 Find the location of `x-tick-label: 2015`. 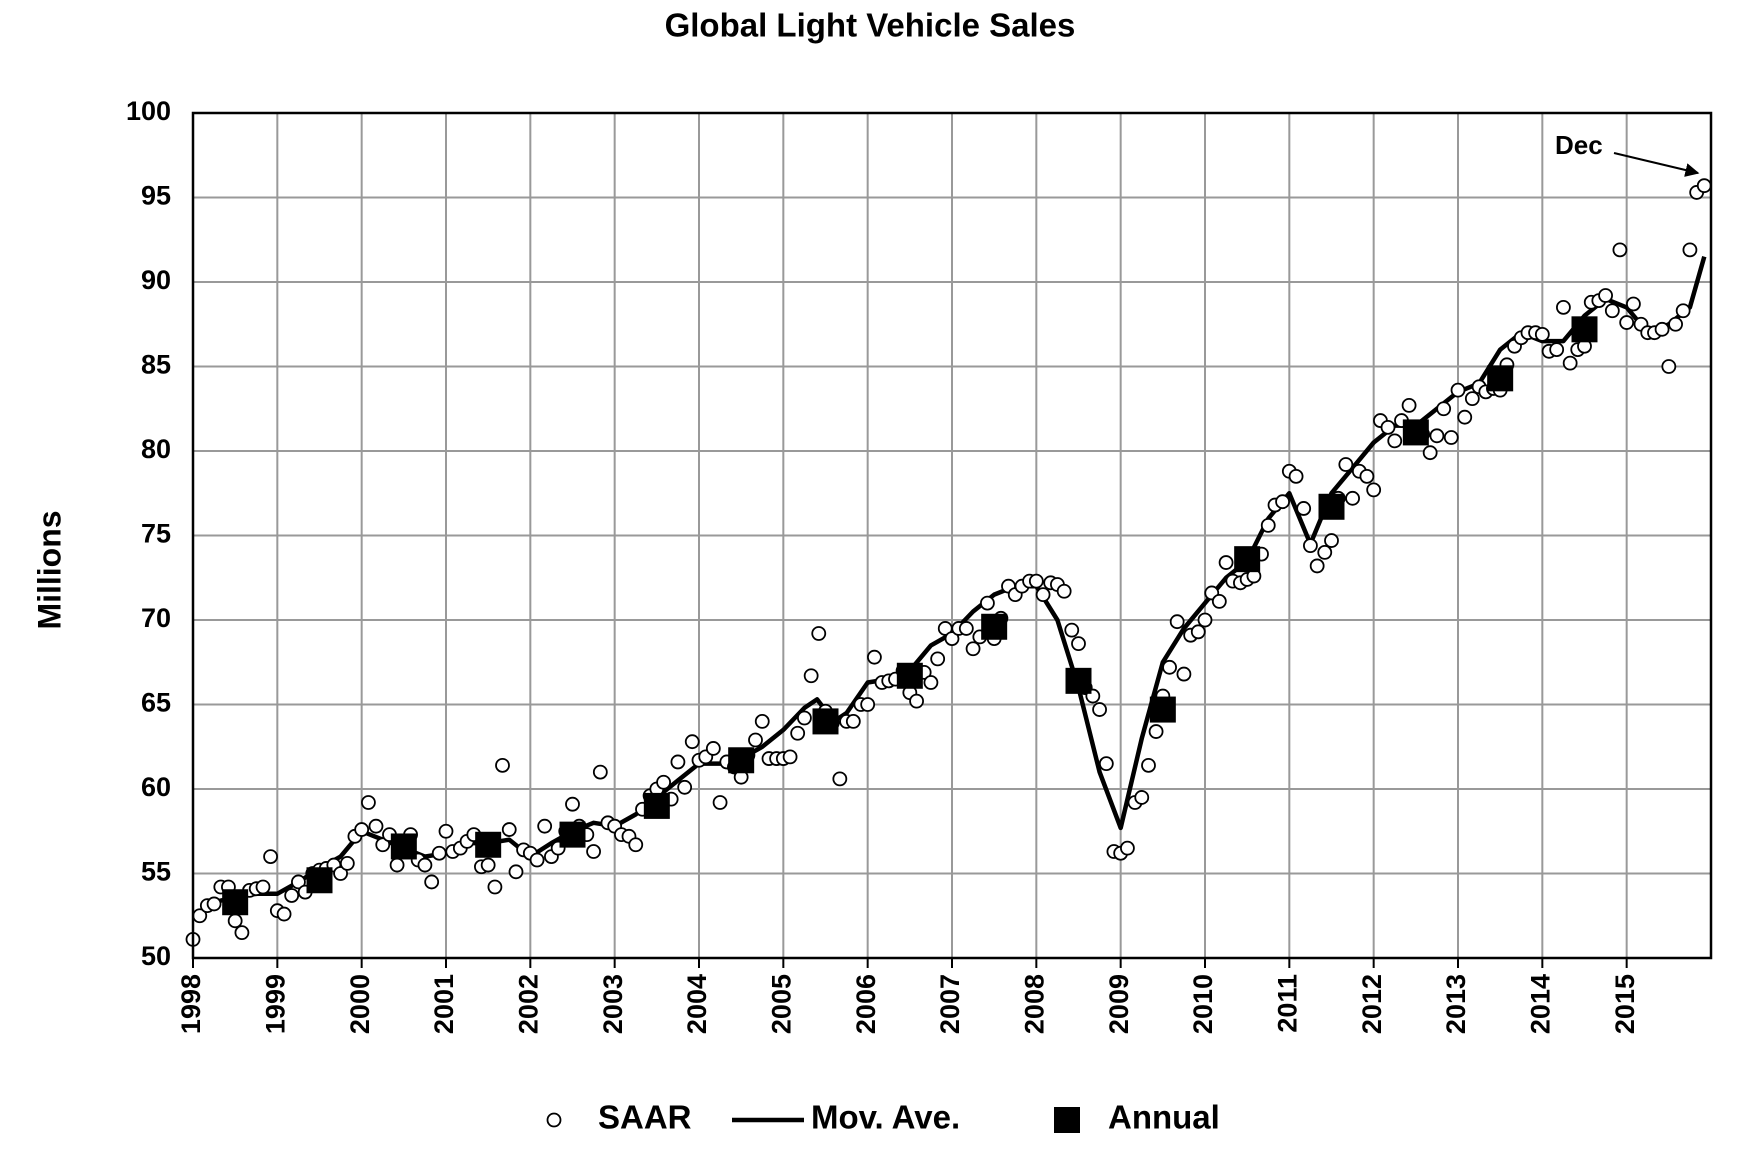

x-tick-label: 2015 is located at coordinates (1625, 1004).